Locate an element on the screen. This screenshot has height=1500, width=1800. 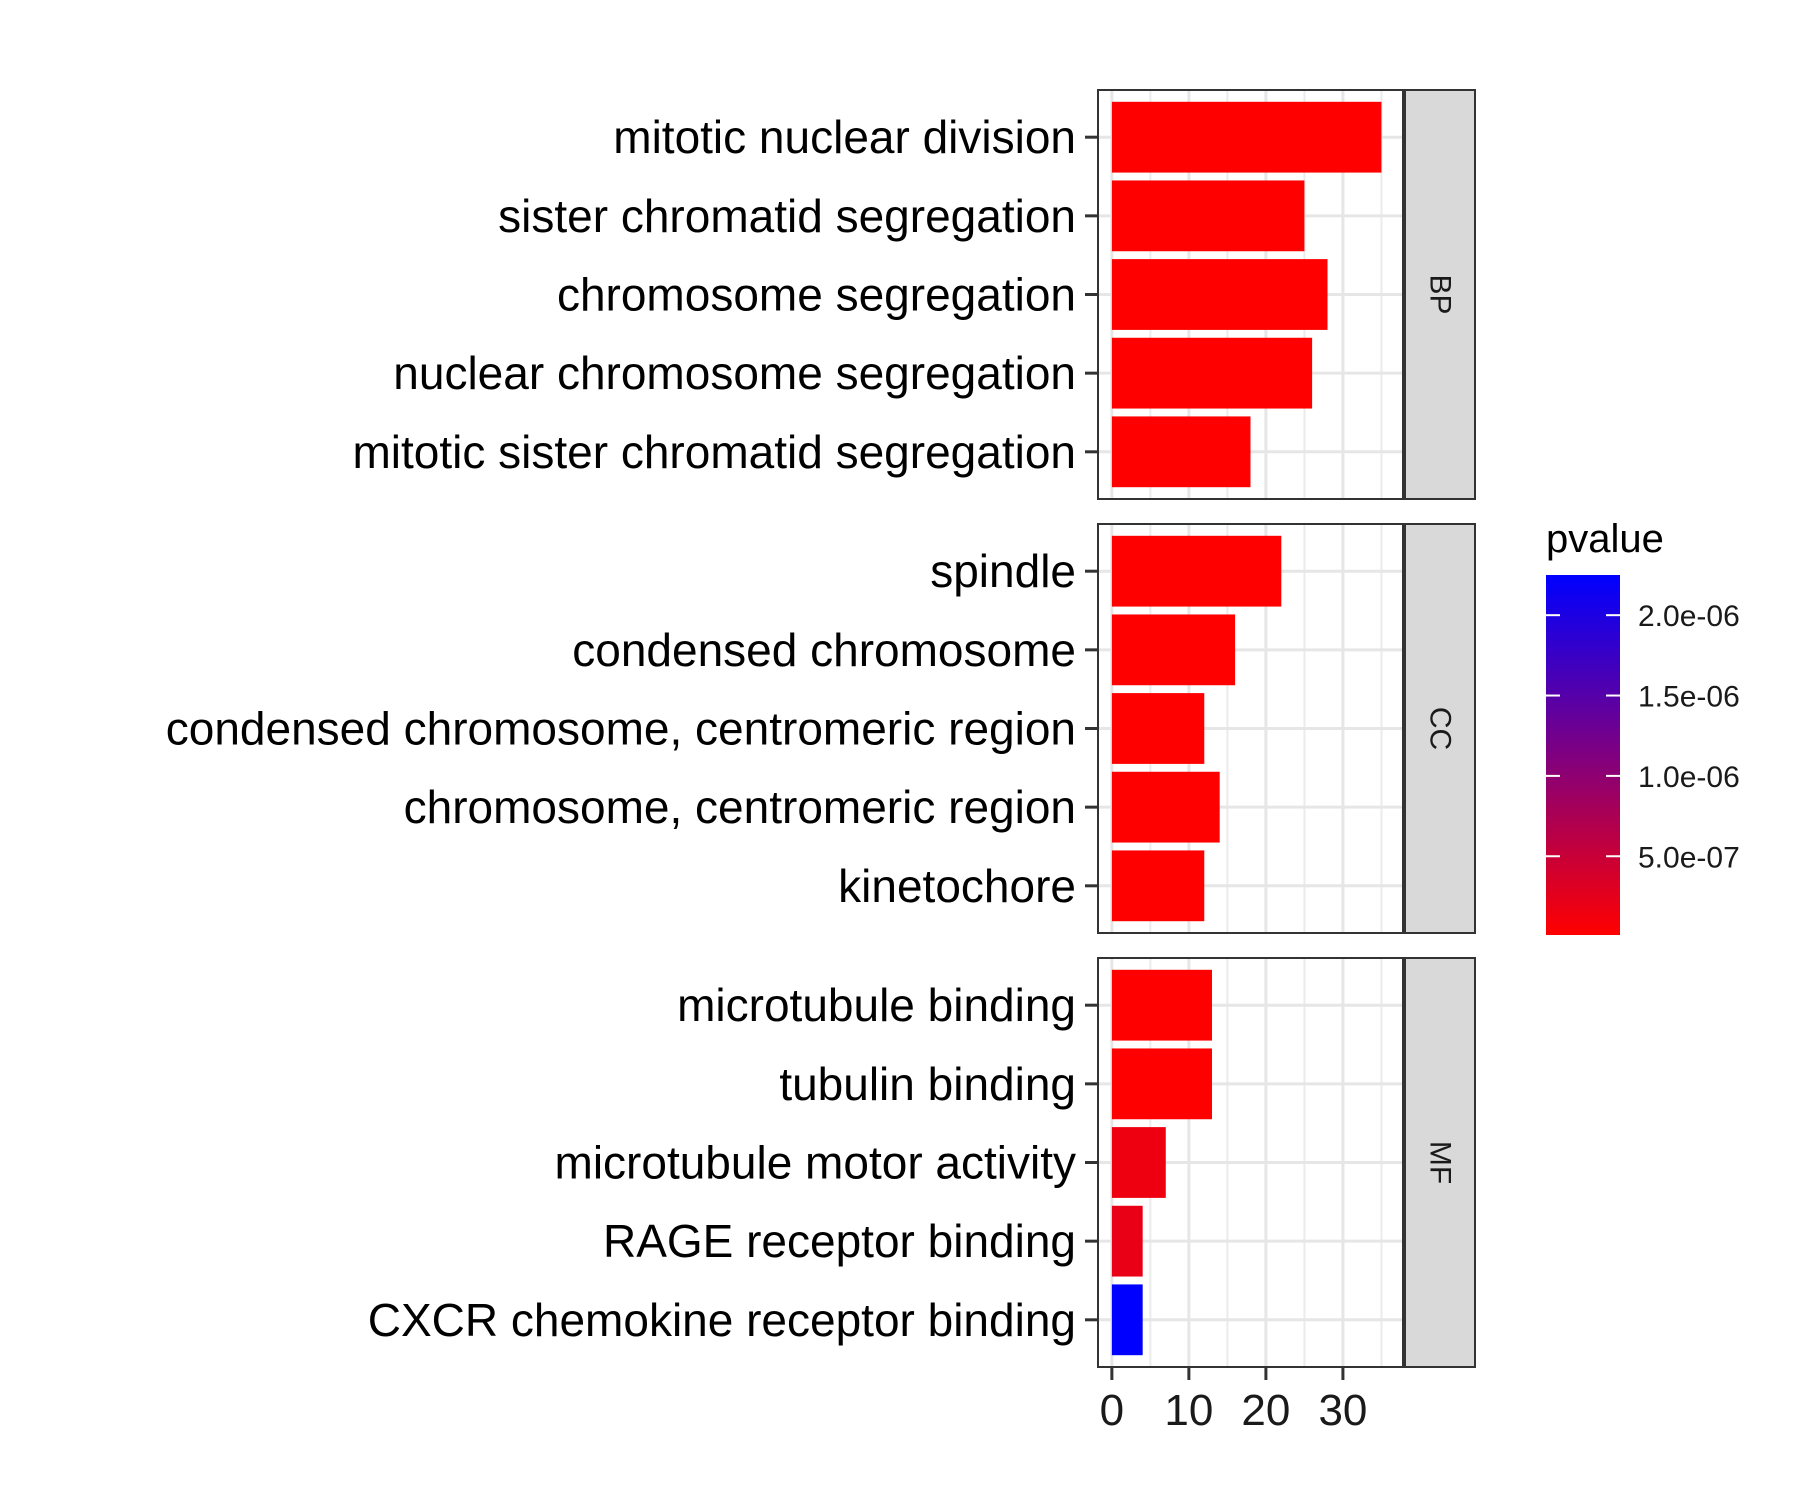
legend-tick-label: 1.5e-06 is located at coordinates (1689, 697).